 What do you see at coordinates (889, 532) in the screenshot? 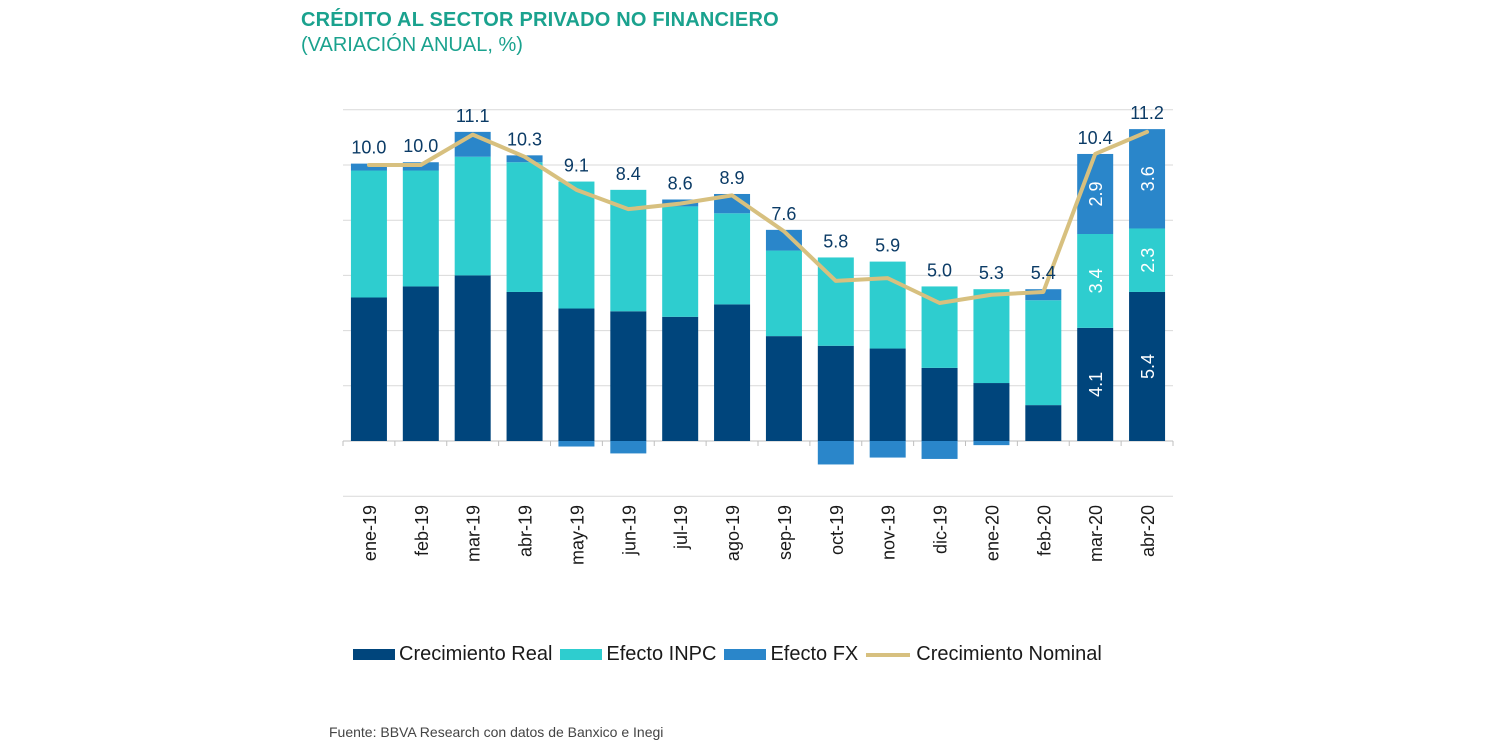
I see `x-tick-label: nov-19` at bounding box center [889, 532].